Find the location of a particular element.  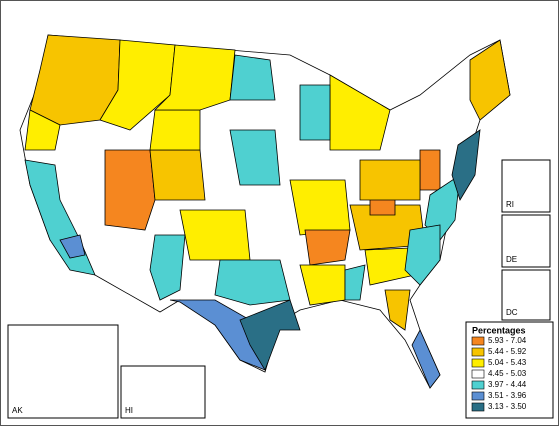

inset-label: RI is located at coordinates (510, 204).